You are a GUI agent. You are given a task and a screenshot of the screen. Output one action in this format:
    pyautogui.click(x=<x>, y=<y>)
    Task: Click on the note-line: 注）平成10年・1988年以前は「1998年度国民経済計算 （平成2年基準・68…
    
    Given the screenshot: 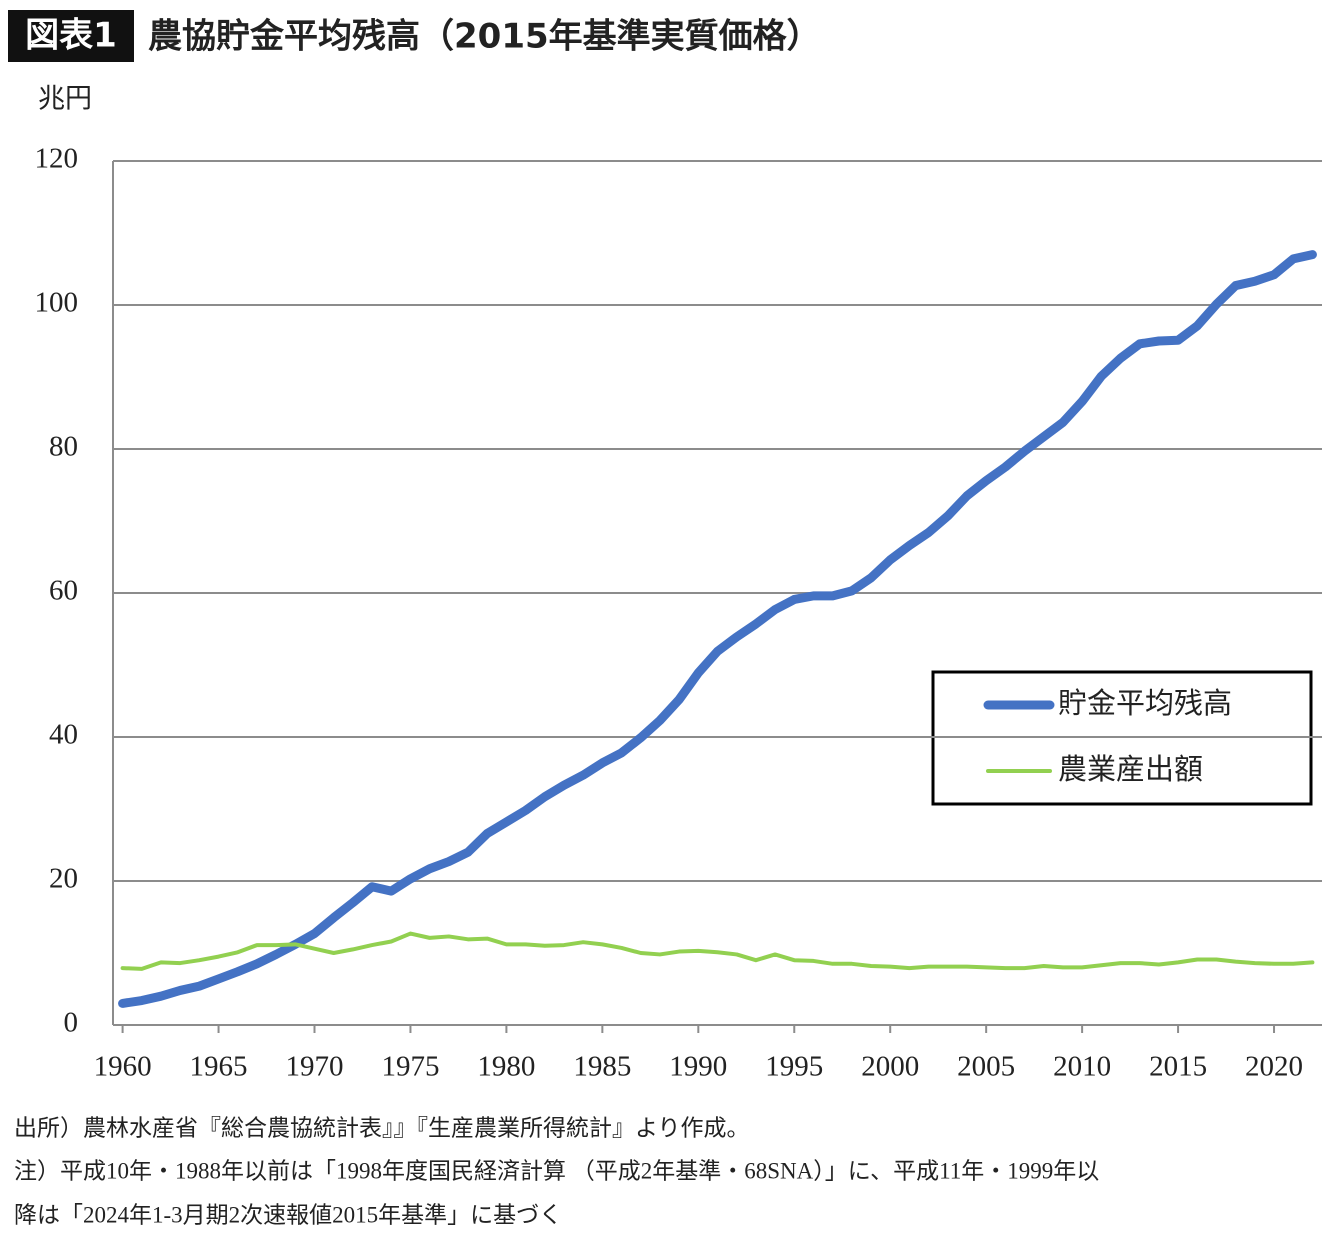 What is the action you would take?
    pyautogui.click(x=556, y=1170)
    